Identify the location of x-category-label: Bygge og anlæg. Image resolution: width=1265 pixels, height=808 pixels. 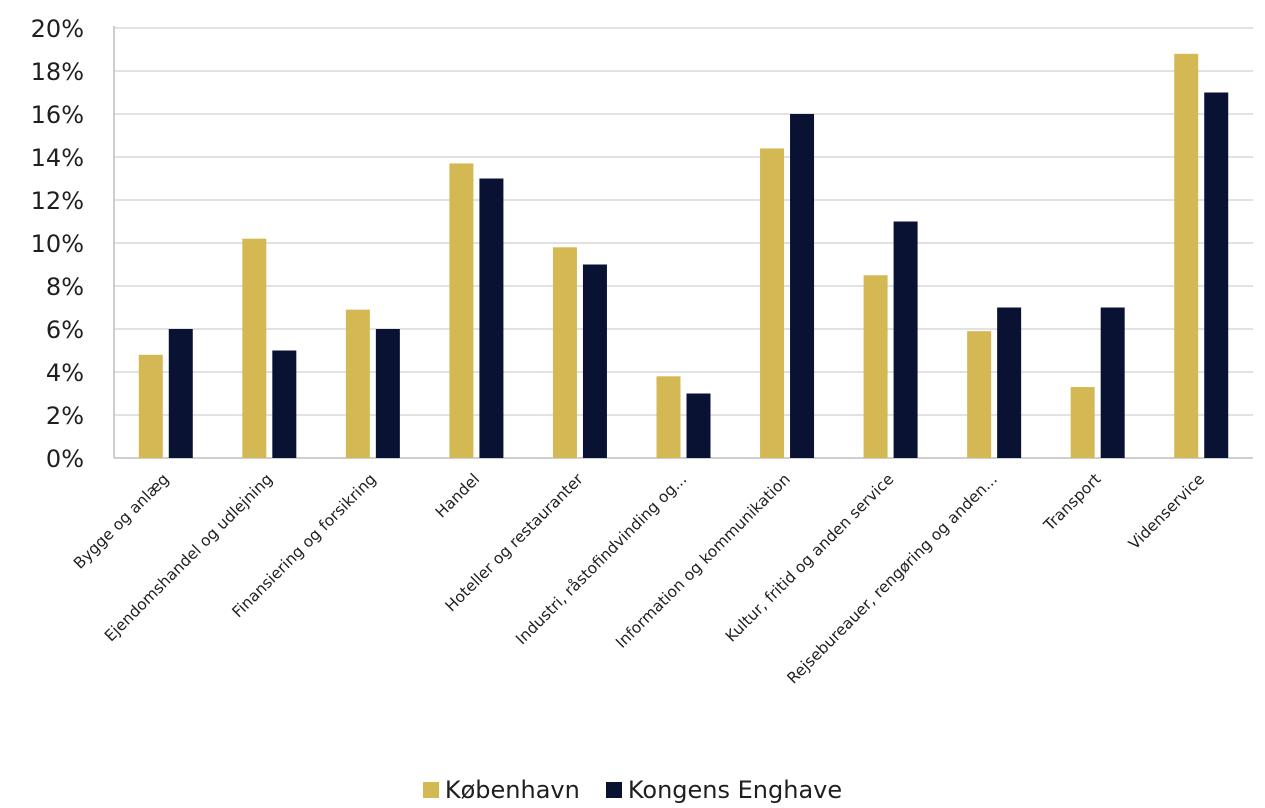
(121, 521).